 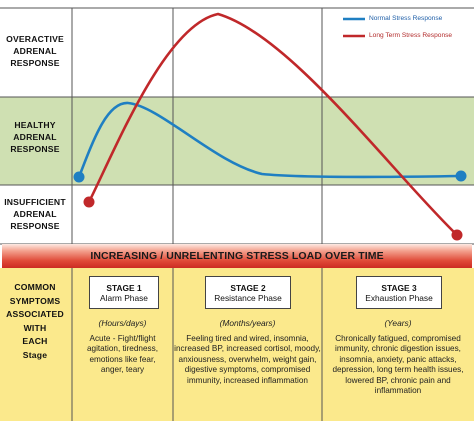 I want to click on stage-3-header: STAGE 3 Exhaustion Phase, so click(x=399, y=292).